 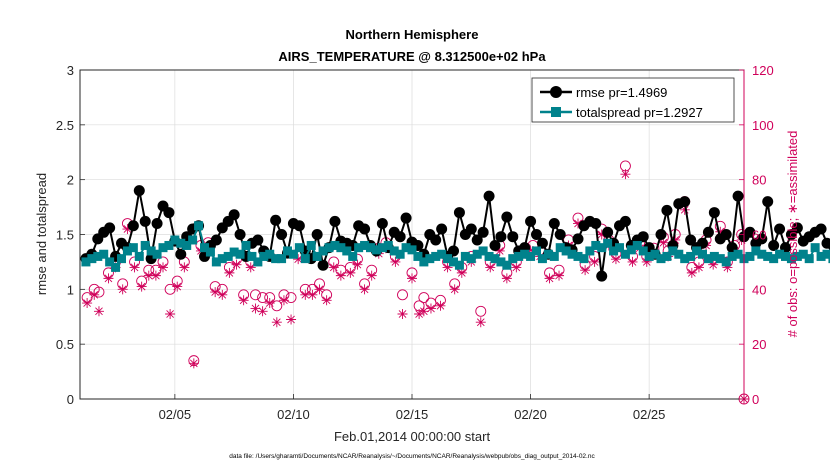 What do you see at coordinates (759, 235) in the screenshot?
I see `y2-tick-label: 60` at bounding box center [759, 235].